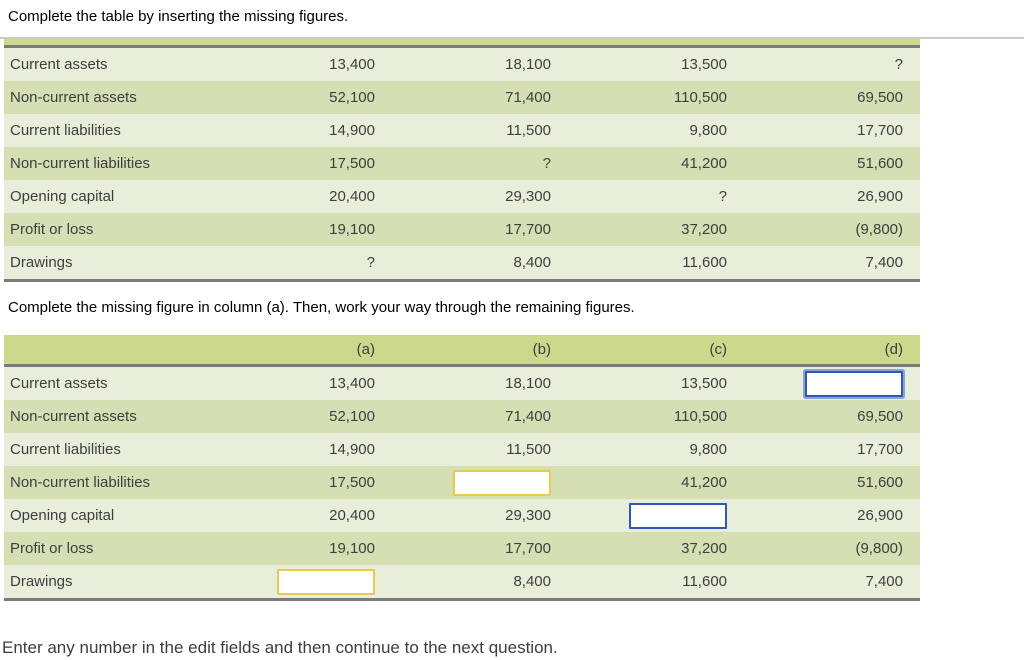  Describe the element at coordinates (718, 349) in the screenshot. I see `column-header-c: (c)` at that location.